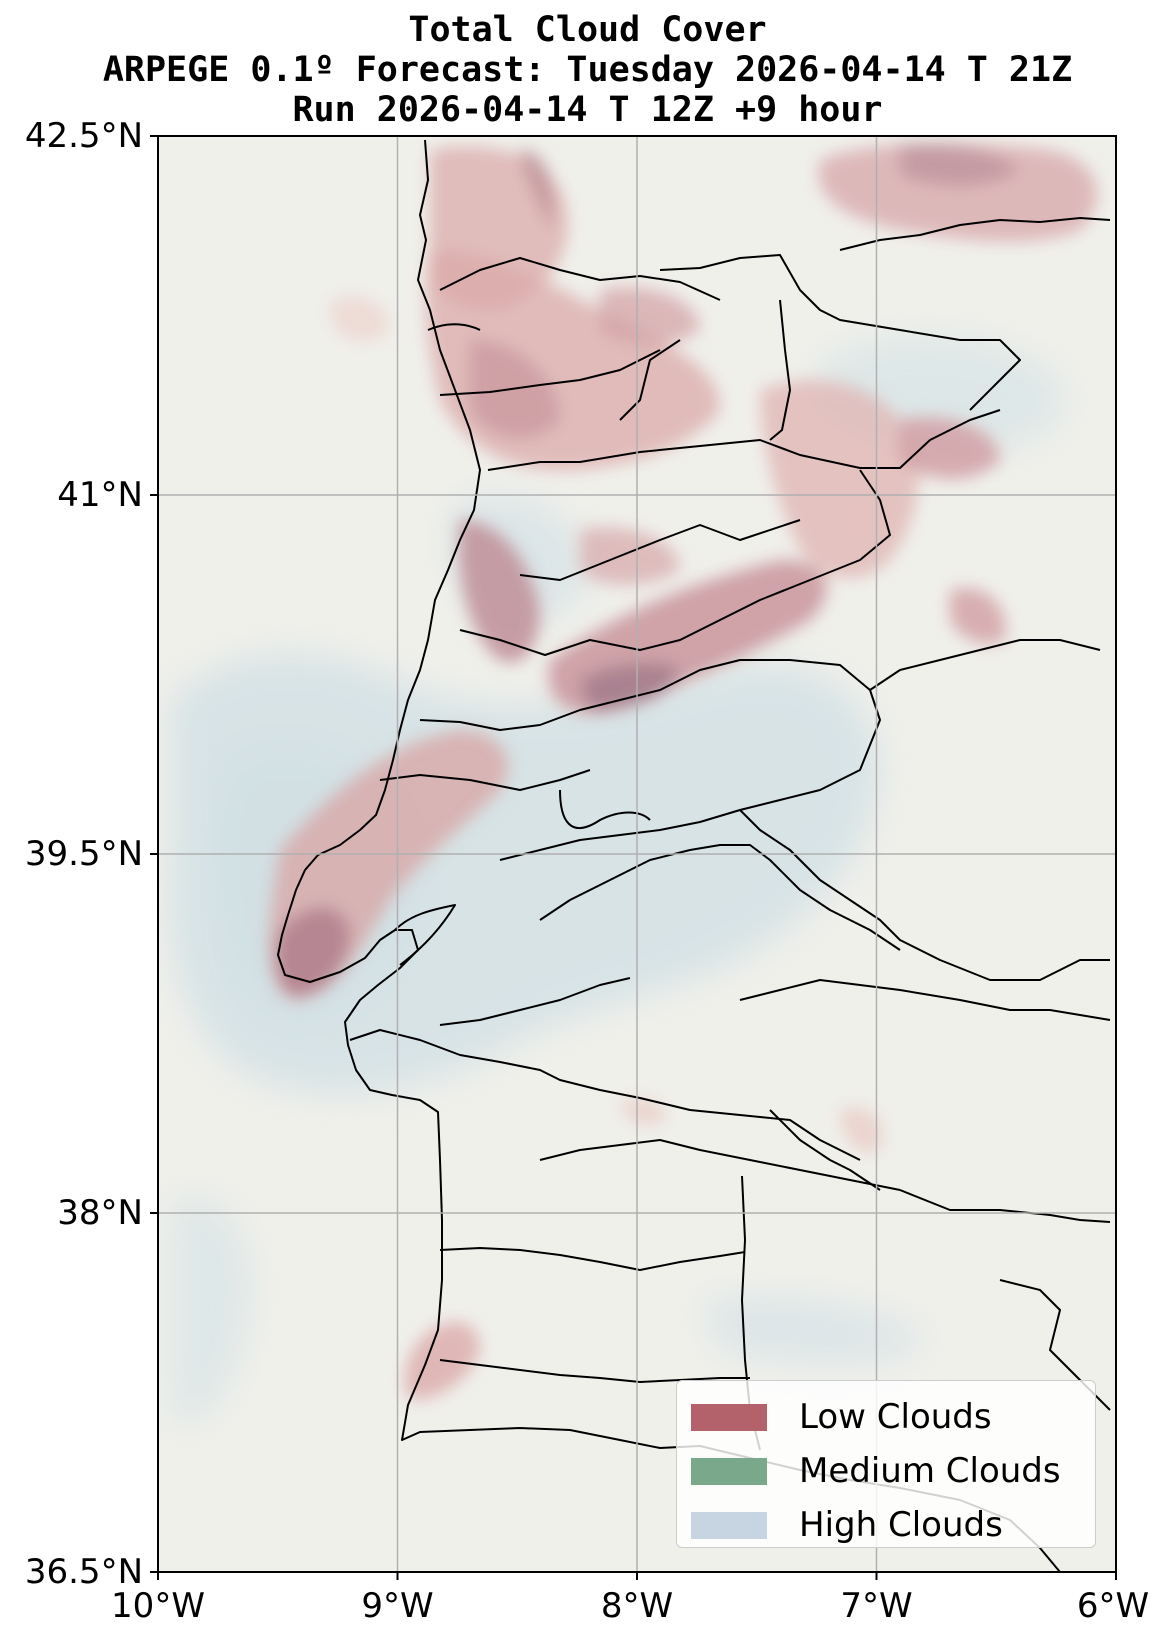 This screenshot has width=1175, height=1644. I want to click on x-tick-label: 8°W, so click(637, 1606).